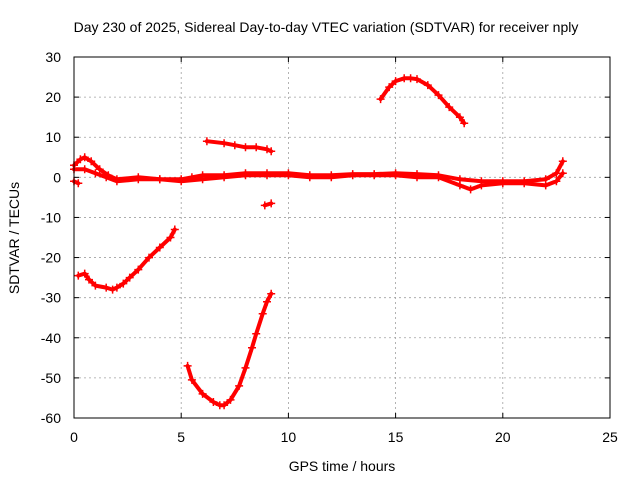 This screenshot has height=480, width=640. I want to click on y-tick-label: -20, so click(51, 258).